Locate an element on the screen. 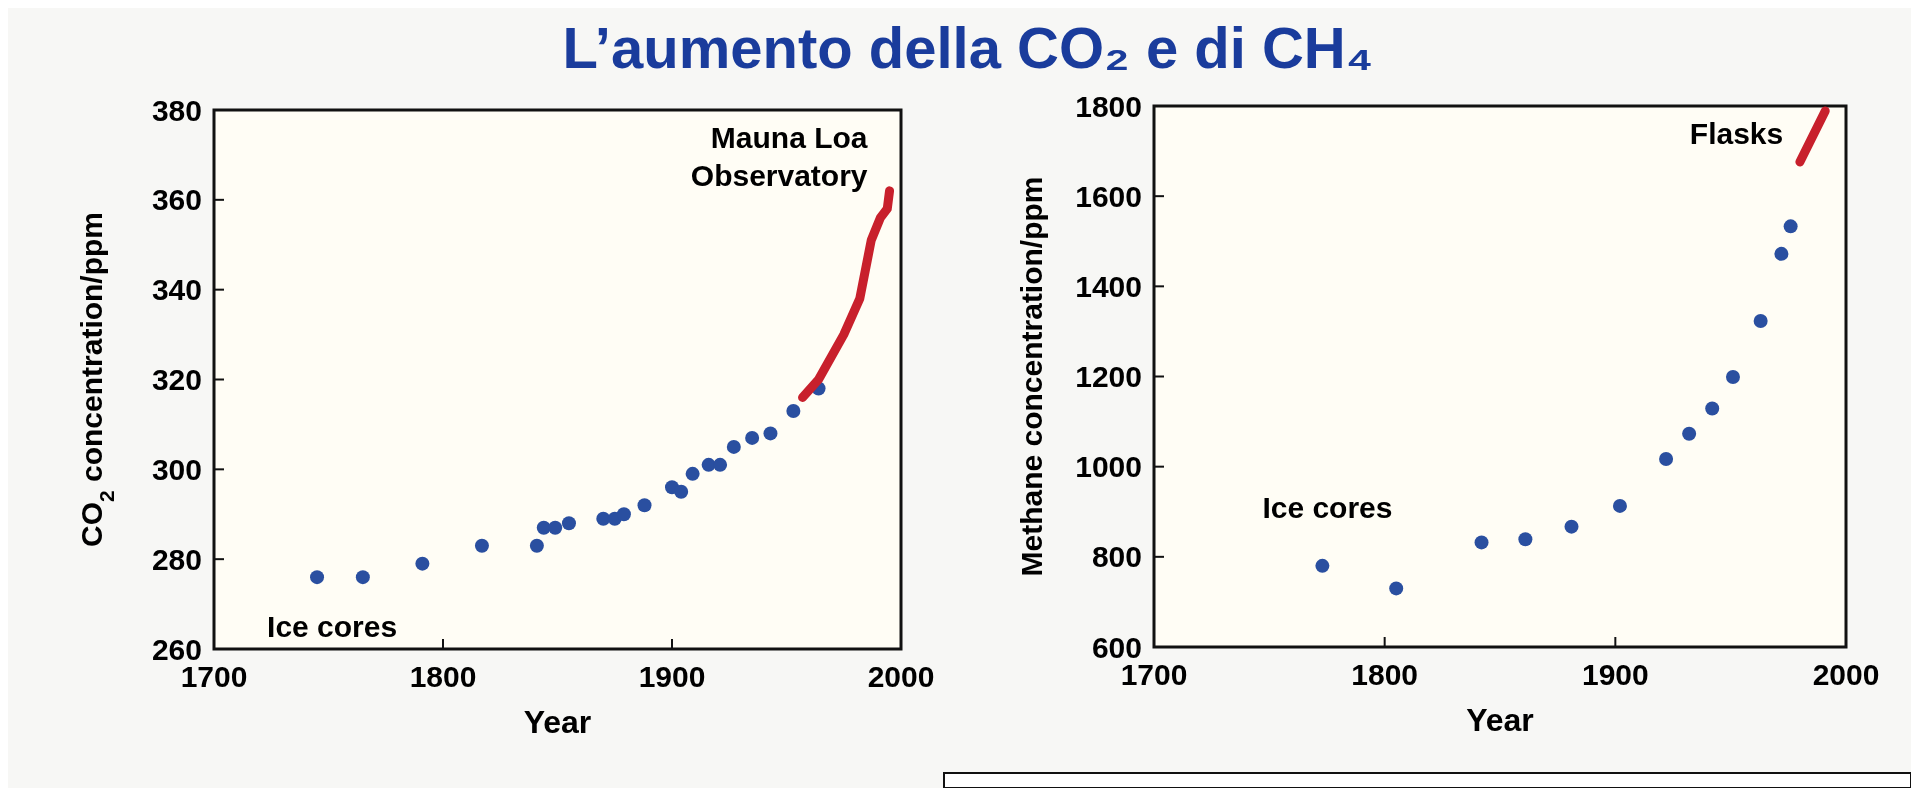  y-axis-title: Methane concentration/ppm is located at coordinates (1031, 376).